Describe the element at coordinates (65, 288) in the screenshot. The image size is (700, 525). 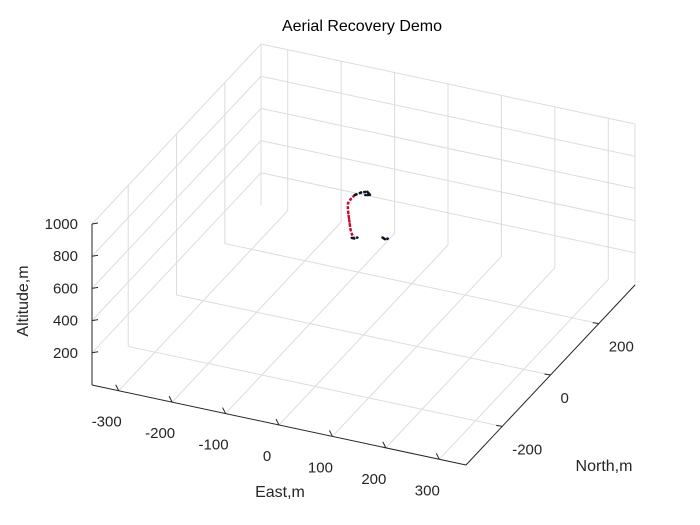
I see `z-tick-label: 600` at that location.